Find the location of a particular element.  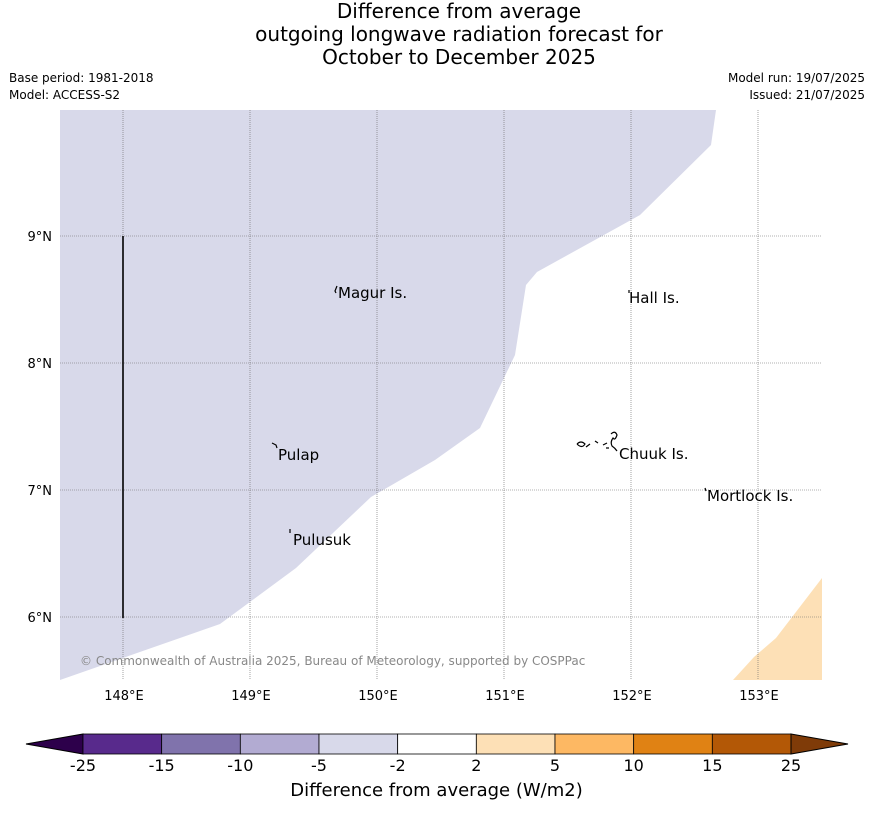

island-label-magur: Magur Is. is located at coordinates (372, 293).